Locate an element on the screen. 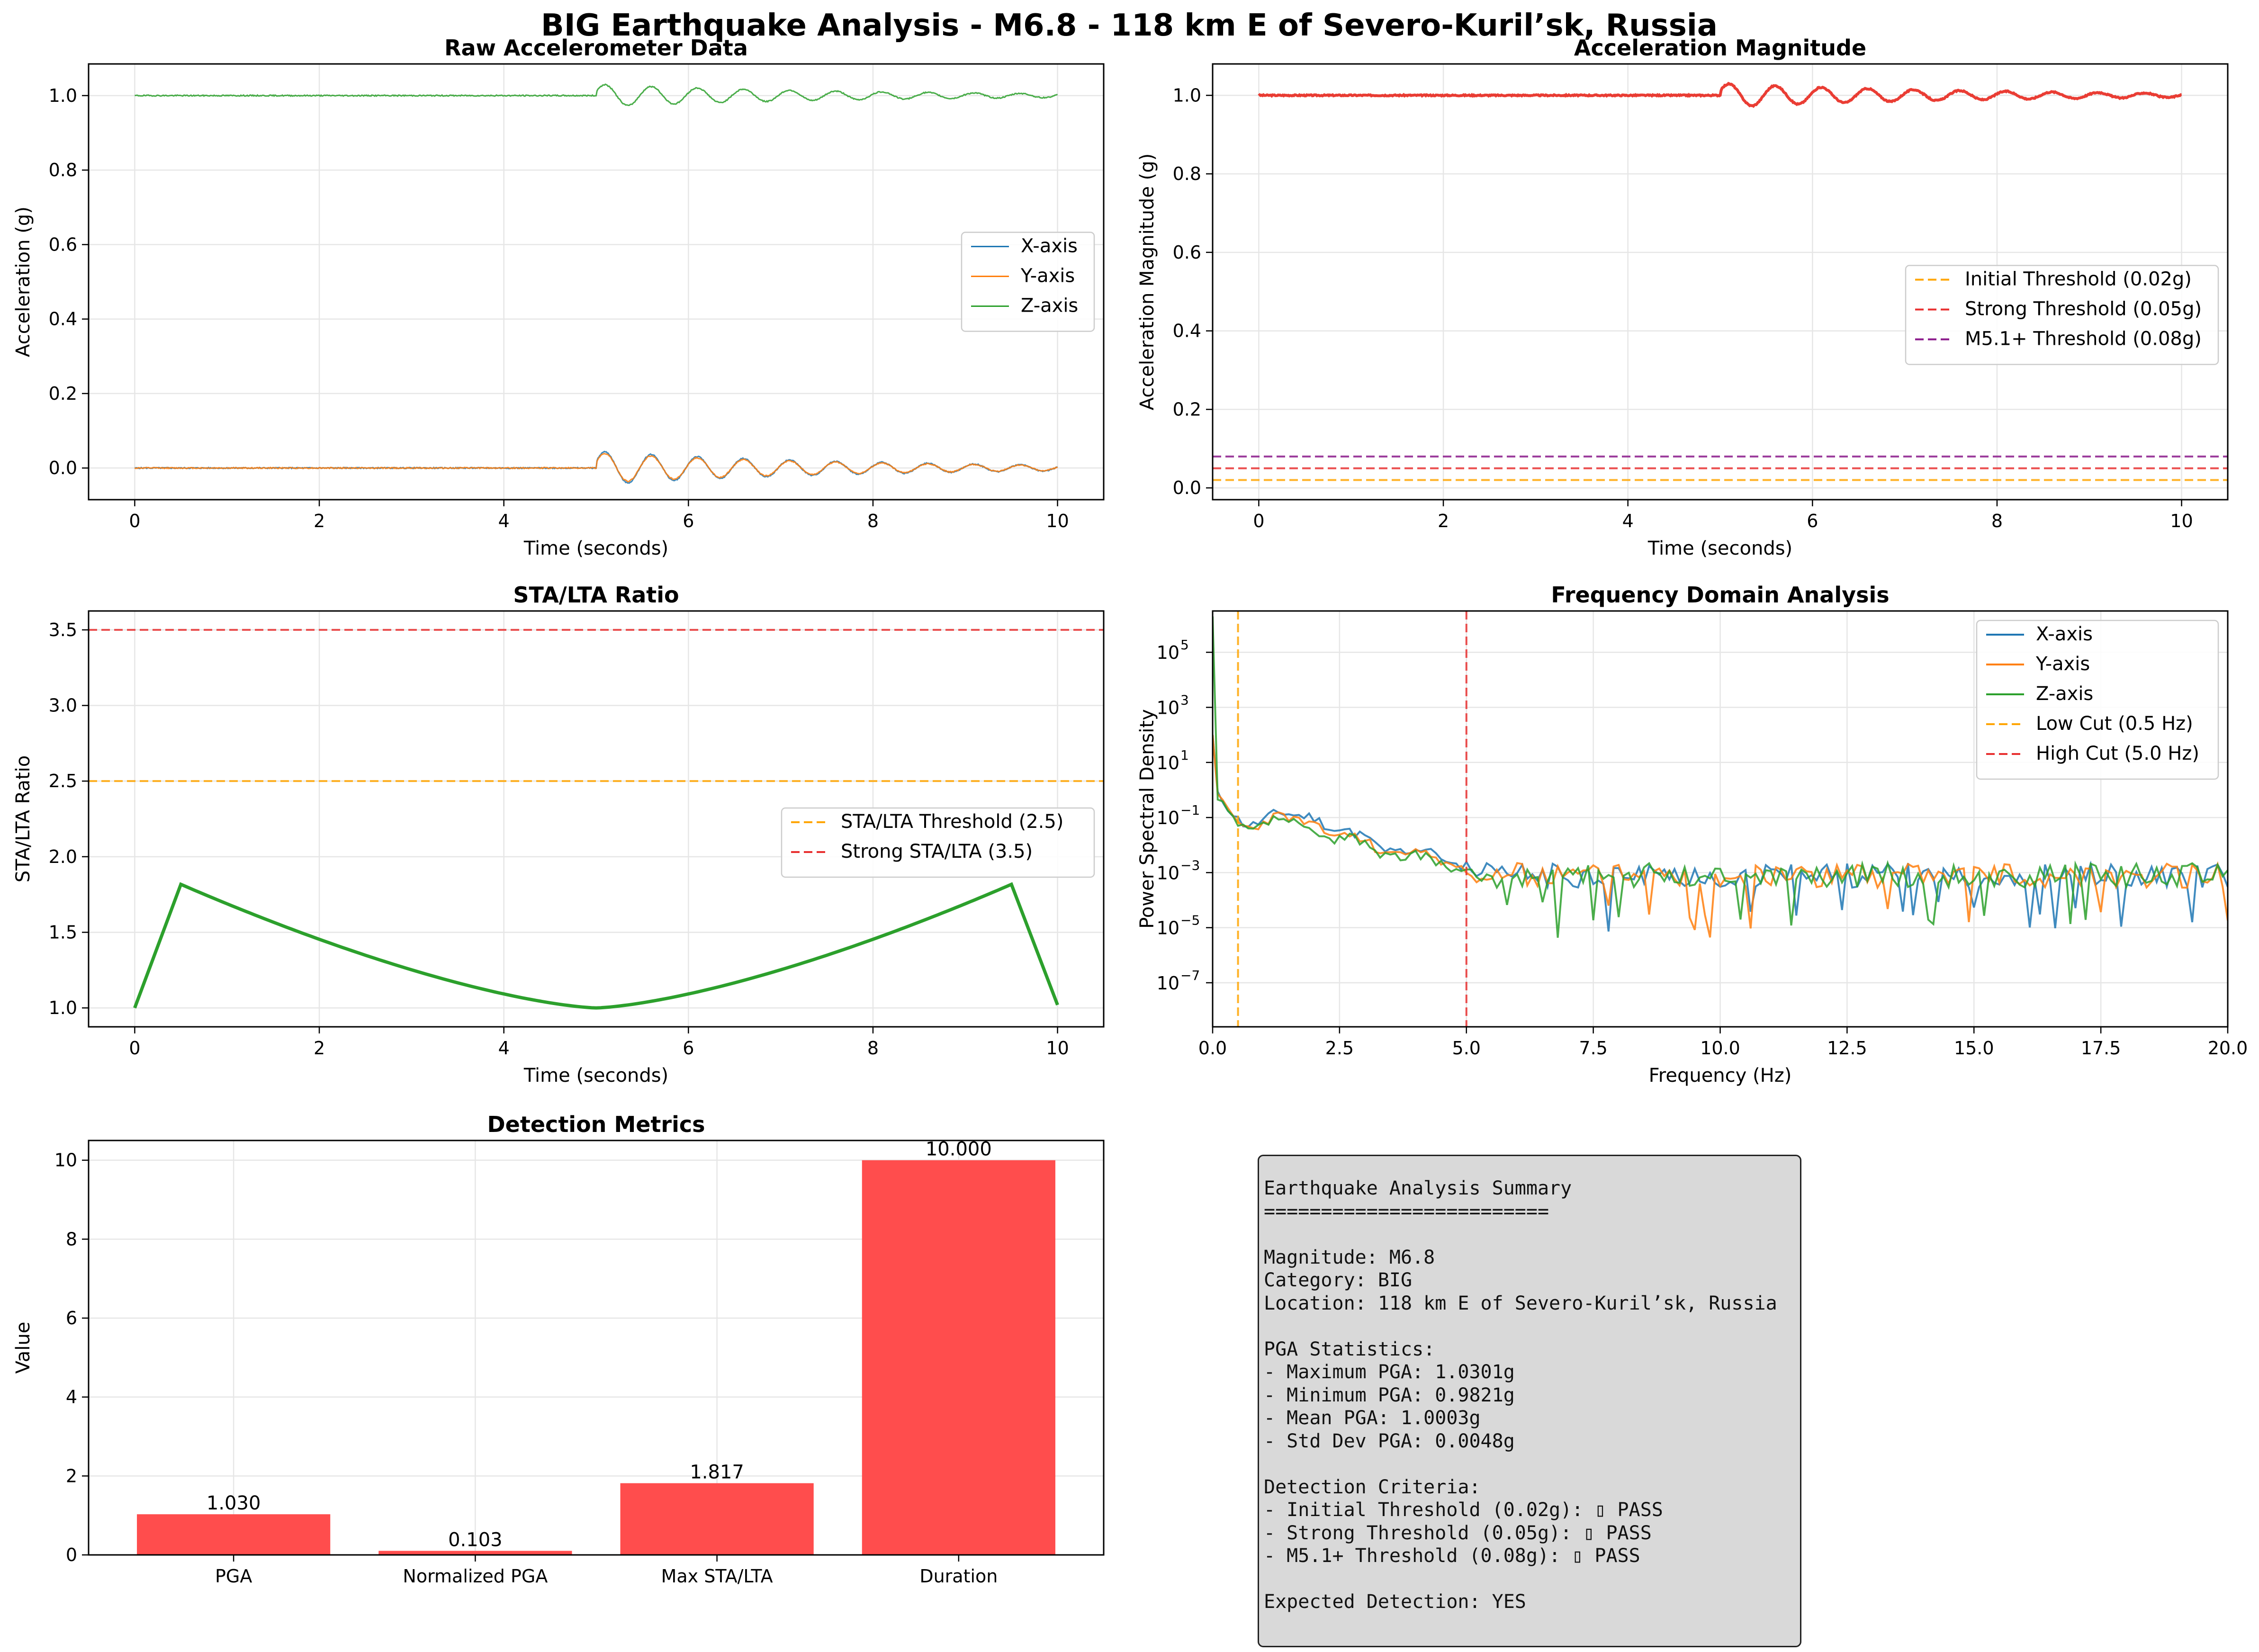  psd-line-y-axis is located at coordinates (1720, 836).